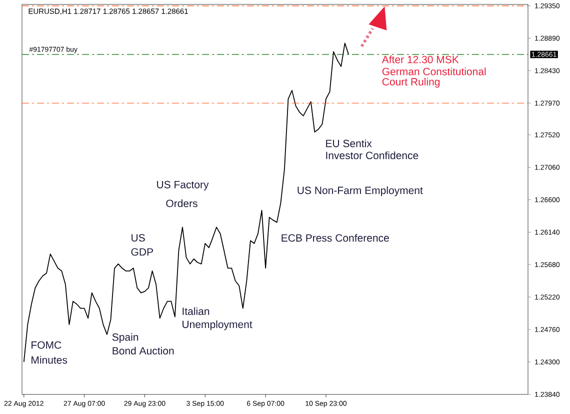  What do you see at coordinates (360, 191) in the screenshot?
I see `annotation: US Non-Farm Employment` at bounding box center [360, 191].